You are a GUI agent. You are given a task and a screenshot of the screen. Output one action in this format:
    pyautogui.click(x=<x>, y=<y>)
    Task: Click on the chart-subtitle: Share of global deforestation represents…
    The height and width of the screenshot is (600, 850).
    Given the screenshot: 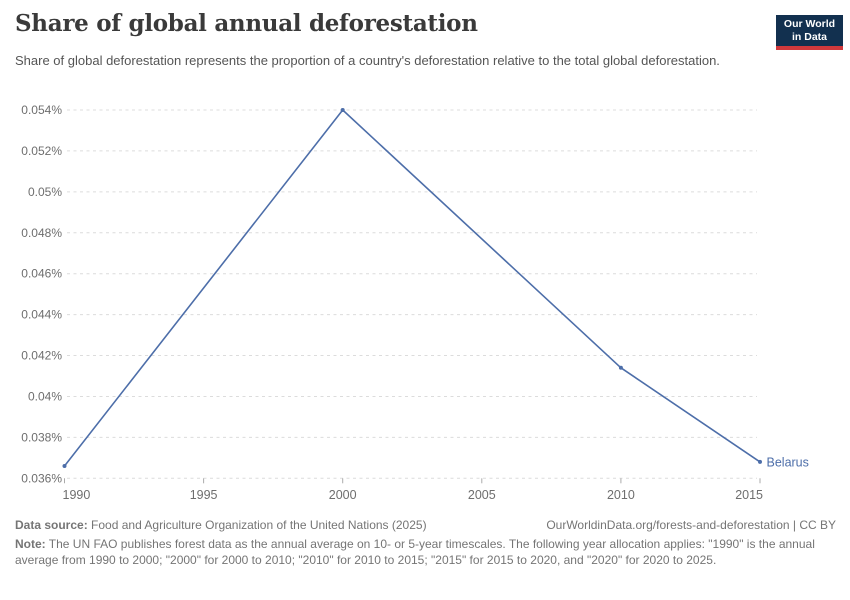 What is the action you would take?
    pyautogui.click(x=367, y=60)
    